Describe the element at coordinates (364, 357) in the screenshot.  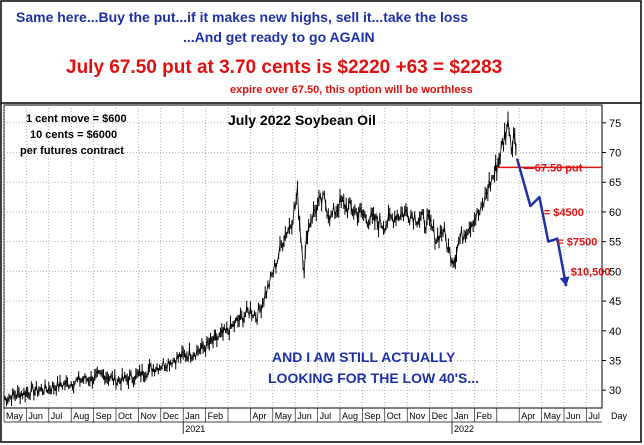
I see `annotation-line1: AND I AM STILL ACTUALLY` at that location.